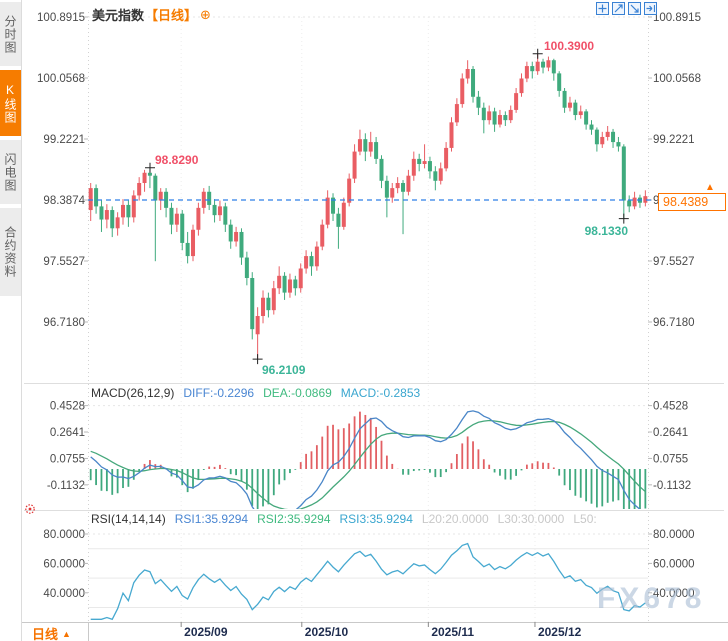 This screenshot has height=641, width=728. I want to click on macd-layer, so click(368, 459).